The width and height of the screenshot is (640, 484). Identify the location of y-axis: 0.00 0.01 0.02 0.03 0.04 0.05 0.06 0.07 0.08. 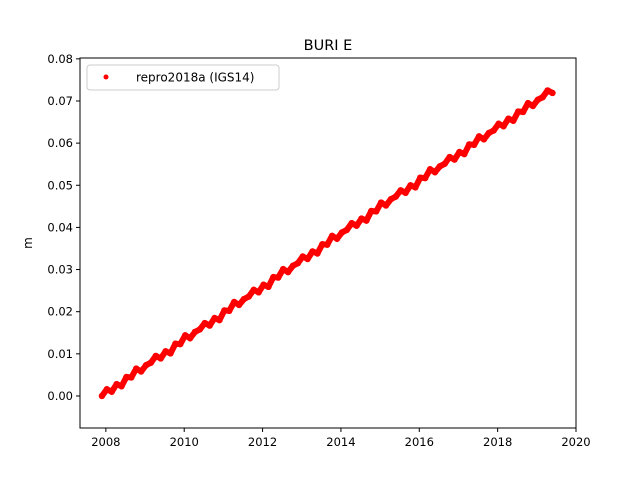
(63, 227).